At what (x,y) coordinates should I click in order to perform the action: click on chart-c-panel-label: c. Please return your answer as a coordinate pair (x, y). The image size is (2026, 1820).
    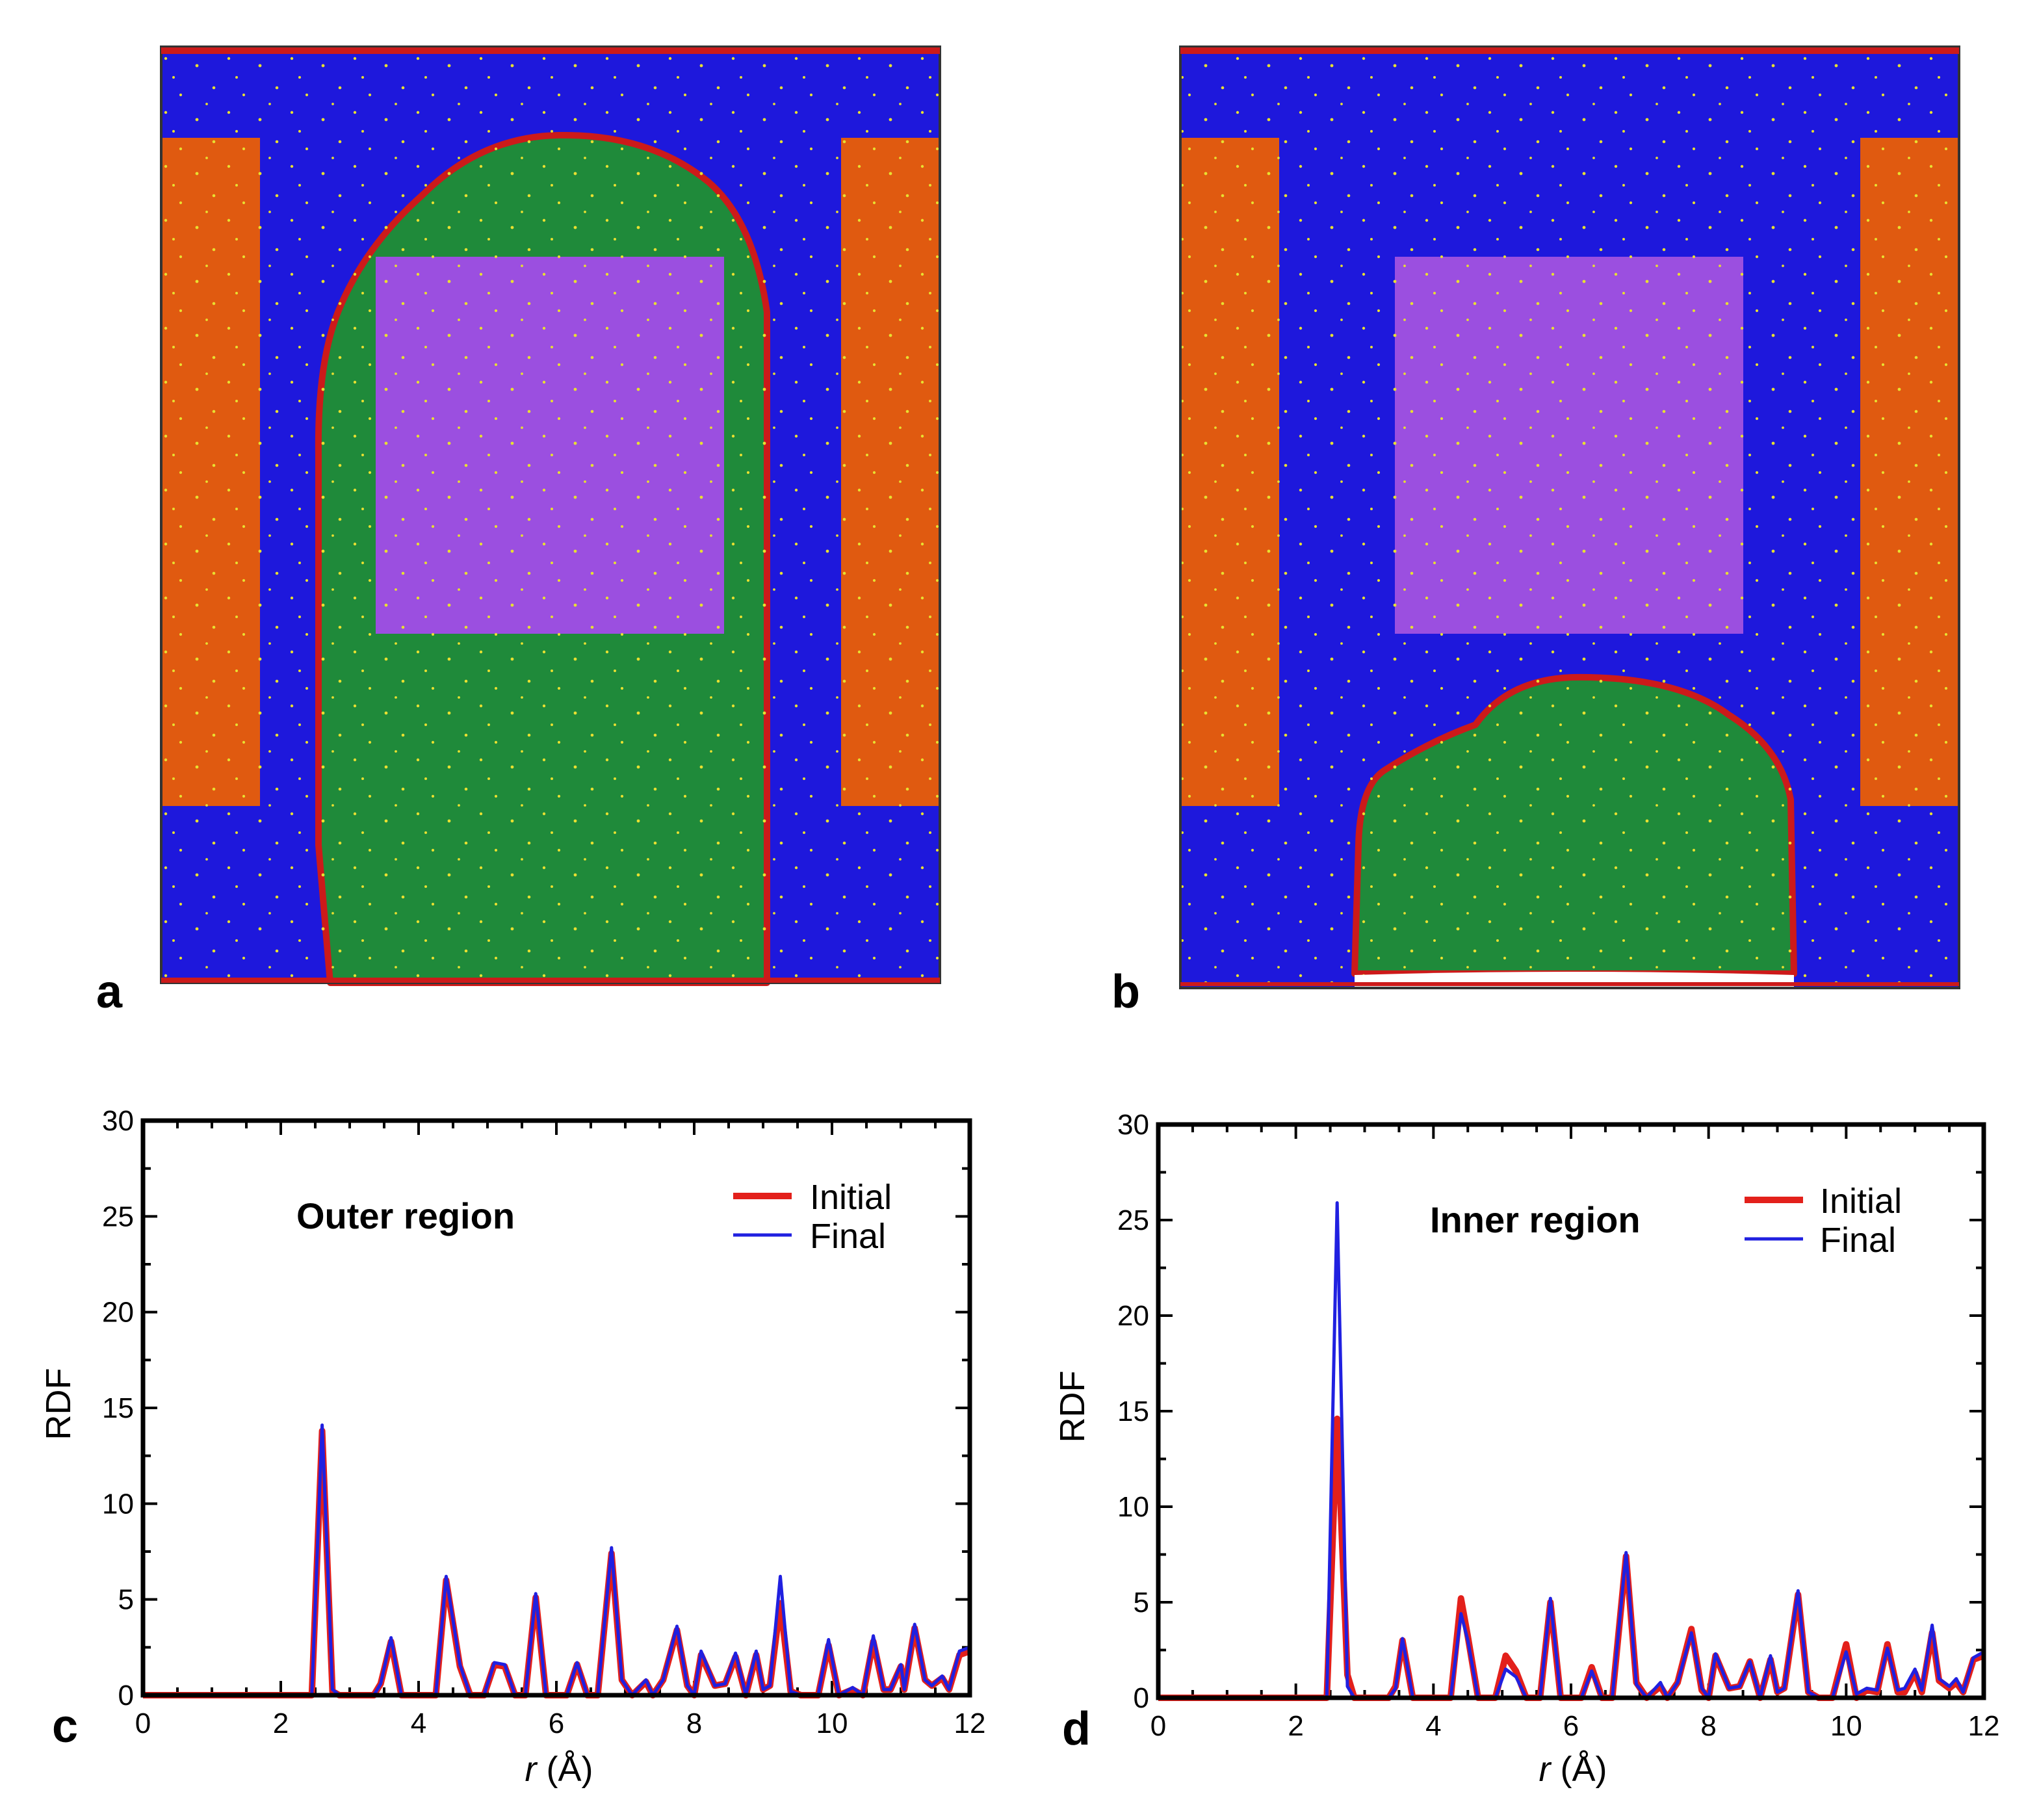
    Looking at the image, I should click on (65, 1726).